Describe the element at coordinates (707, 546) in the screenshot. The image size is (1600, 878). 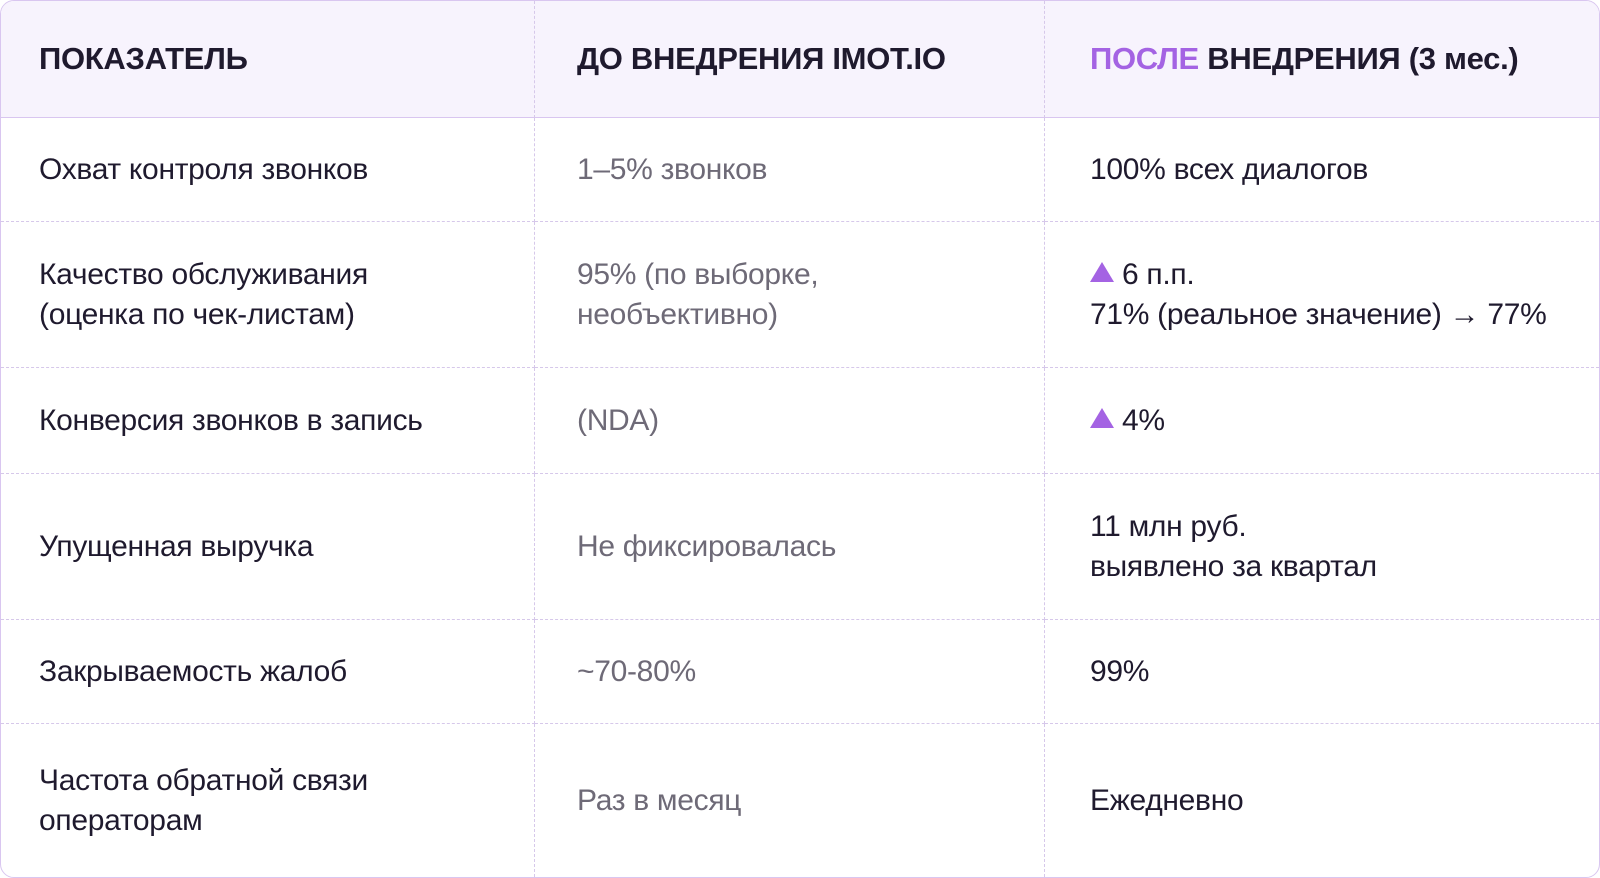
I see `before-value: Не фиксировалась` at that location.